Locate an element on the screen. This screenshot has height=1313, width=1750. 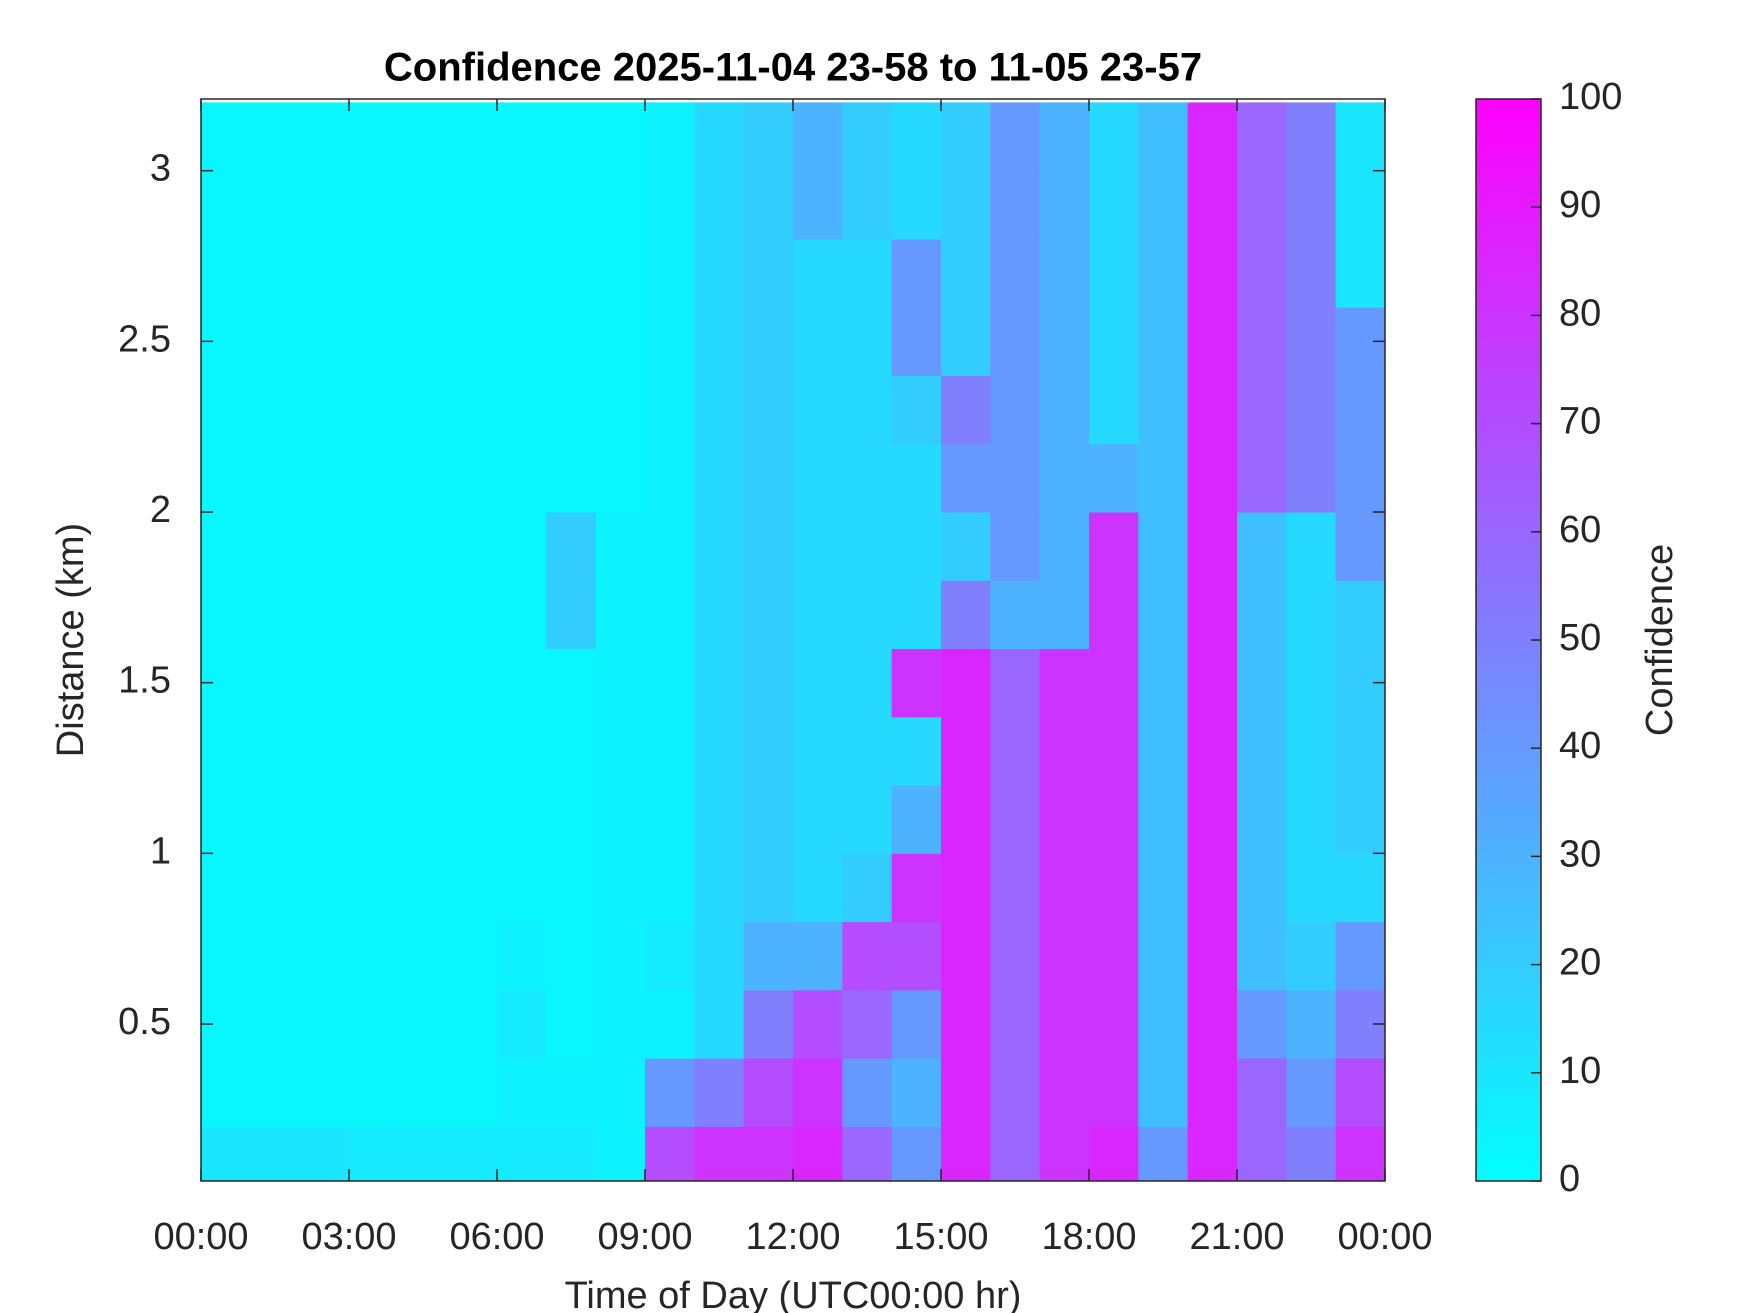
y-tick-label: 2.5 is located at coordinates (144, 339).